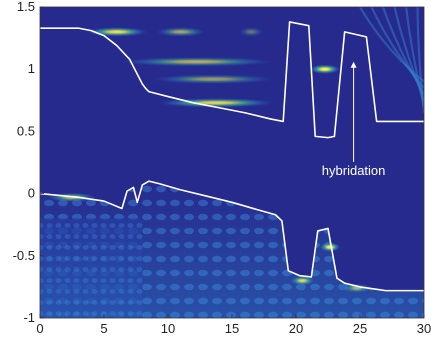  I want to click on x-tick-label: 15, so click(232, 328).